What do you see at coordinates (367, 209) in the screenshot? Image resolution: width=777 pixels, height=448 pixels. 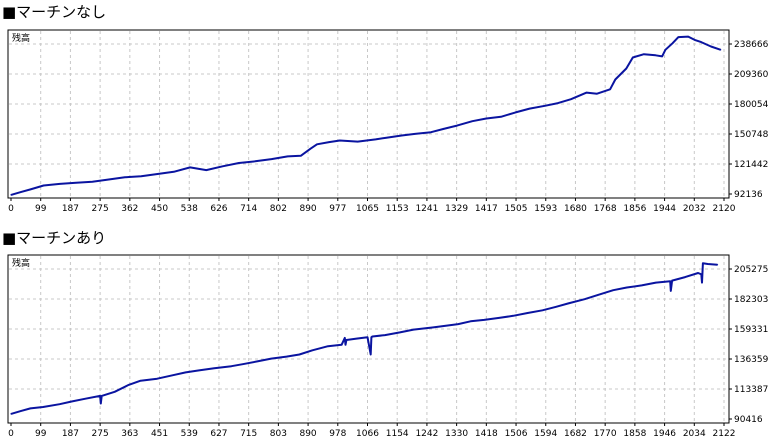 I see `x-tick-label: 1065` at bounding box center [367, 209].